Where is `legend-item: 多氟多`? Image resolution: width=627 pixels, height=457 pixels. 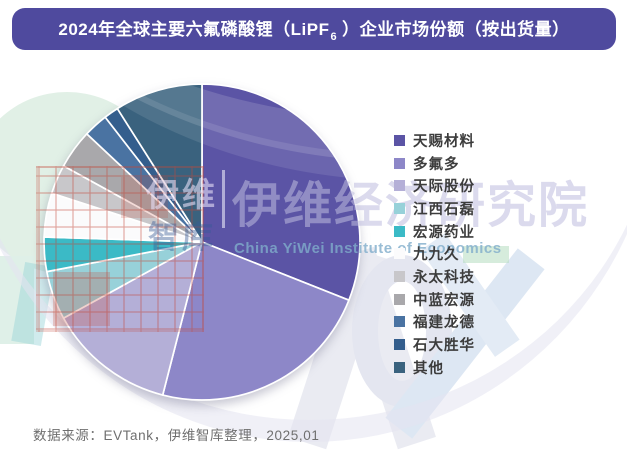
legend-item: 多氟多 is located at coordinates (434, 163).